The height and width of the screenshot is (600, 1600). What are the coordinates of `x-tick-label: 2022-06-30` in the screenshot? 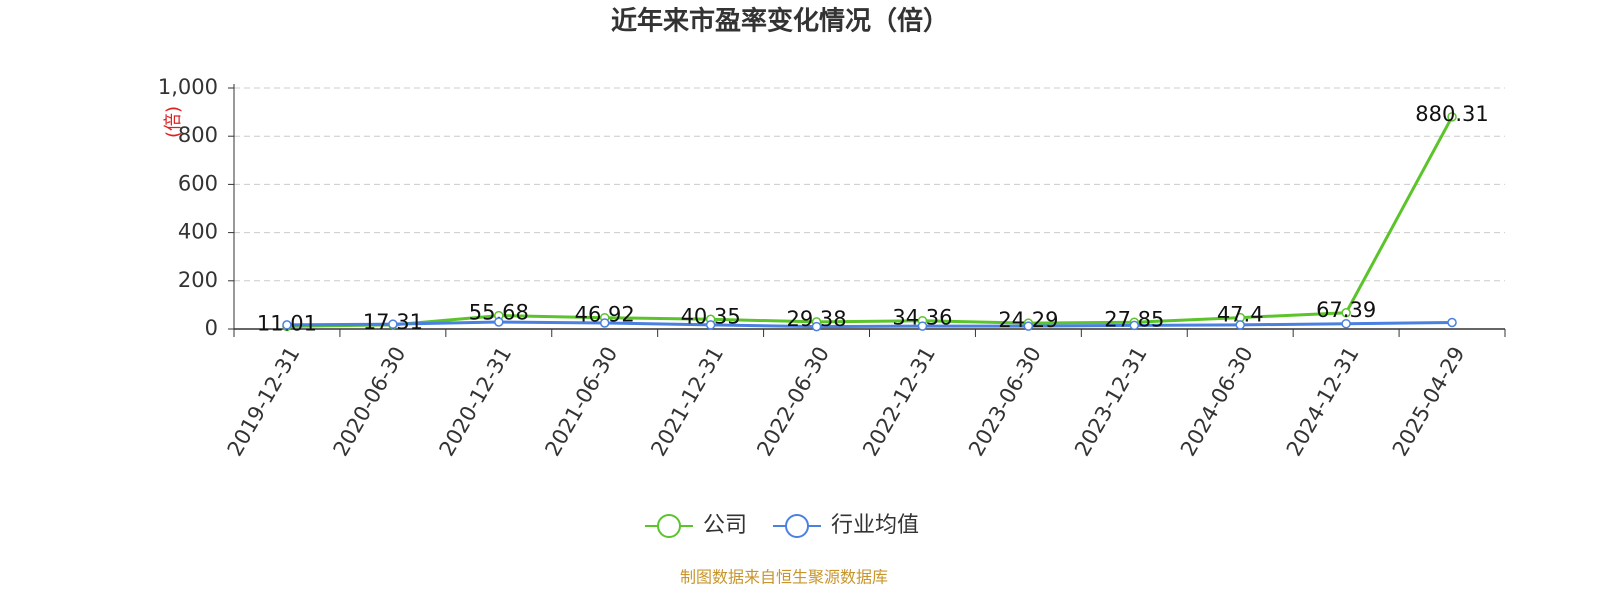 It's located at (793, 402).